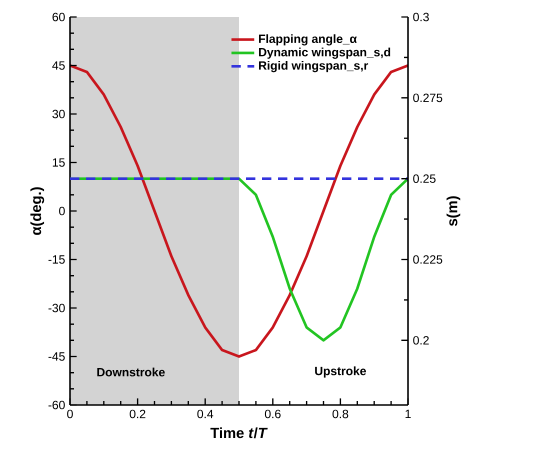  Describe the element at coordinates (340, 414) in the screenshot. I see `x-tick-label: 0.8` at that location.